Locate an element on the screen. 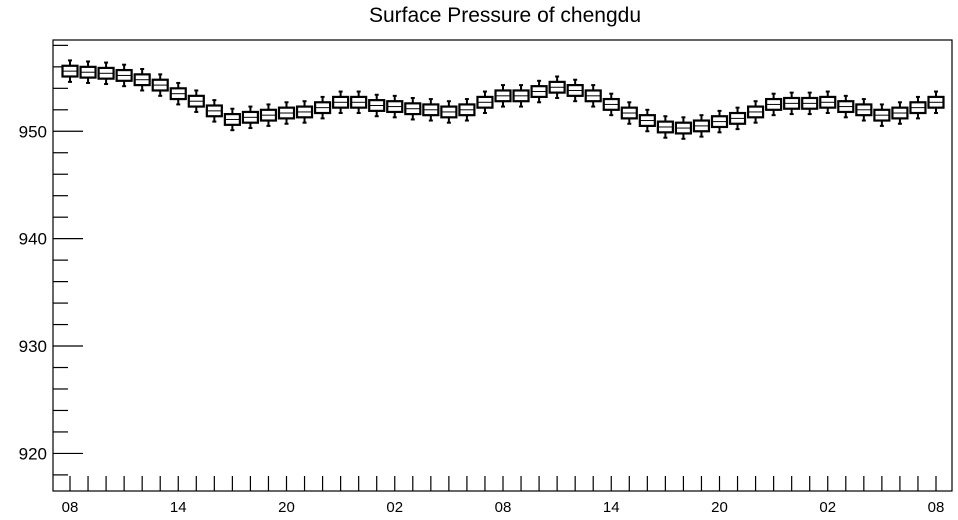  y-tick-label: 930 is located at coordinates (33, 346).